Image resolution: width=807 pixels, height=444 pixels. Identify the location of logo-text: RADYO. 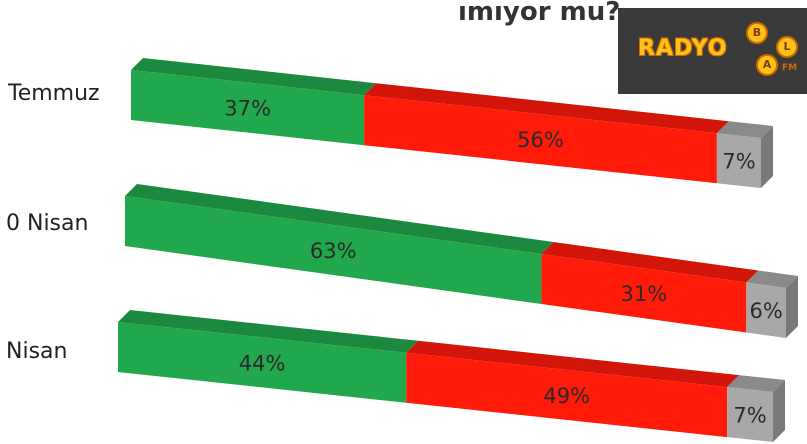
(683, 48).